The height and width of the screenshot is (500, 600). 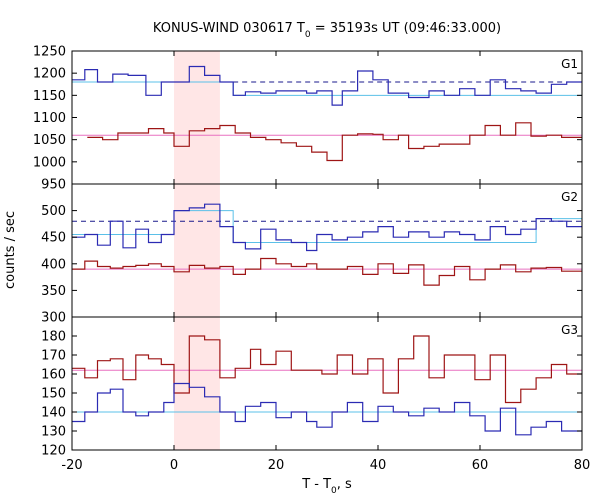 I want to click on y-tick-label: 400, so click(x=53, y=264).